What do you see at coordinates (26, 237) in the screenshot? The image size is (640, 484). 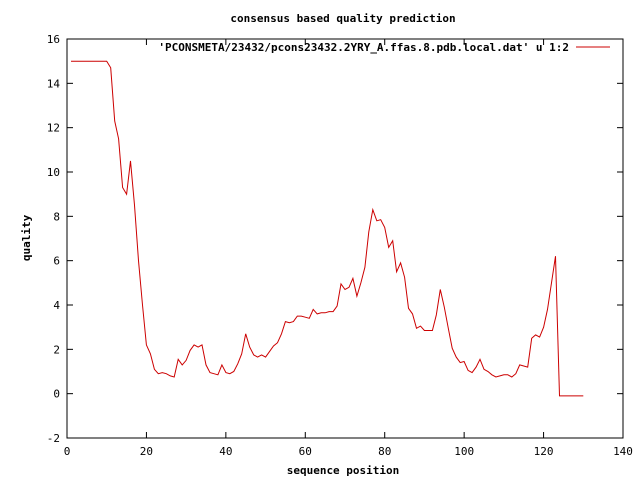 I see `y-axis-label: quality` at bounding box center [26, 237].